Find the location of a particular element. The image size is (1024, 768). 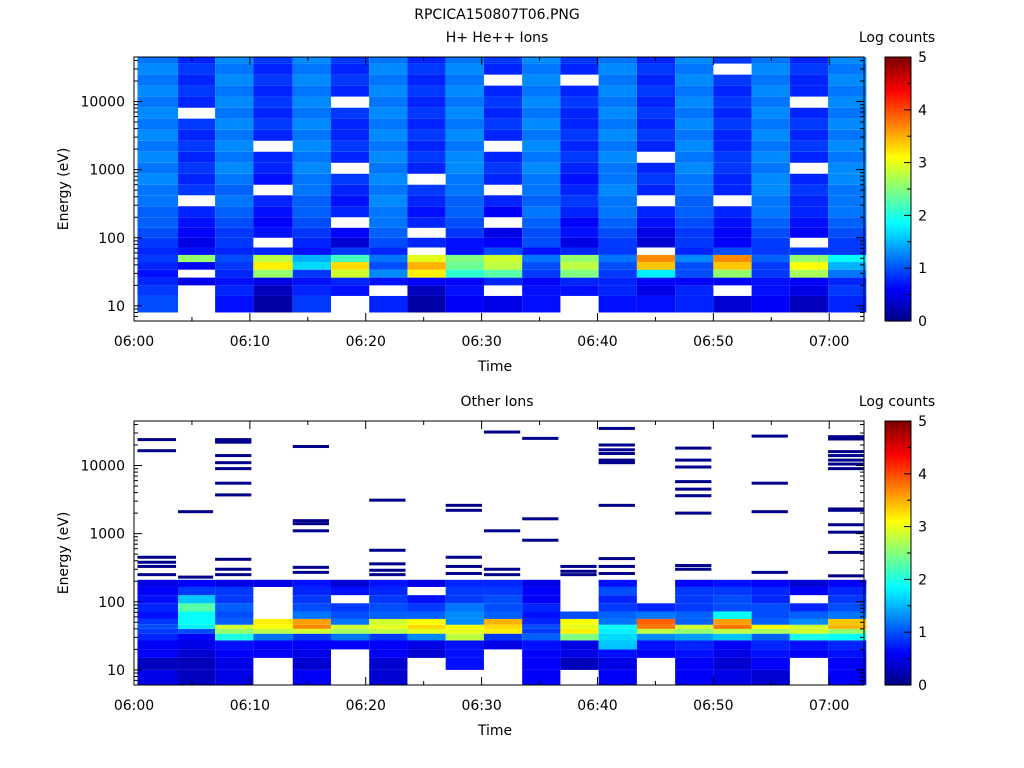

x-tick-label: 06:30 is located at coordinates (481, 706).